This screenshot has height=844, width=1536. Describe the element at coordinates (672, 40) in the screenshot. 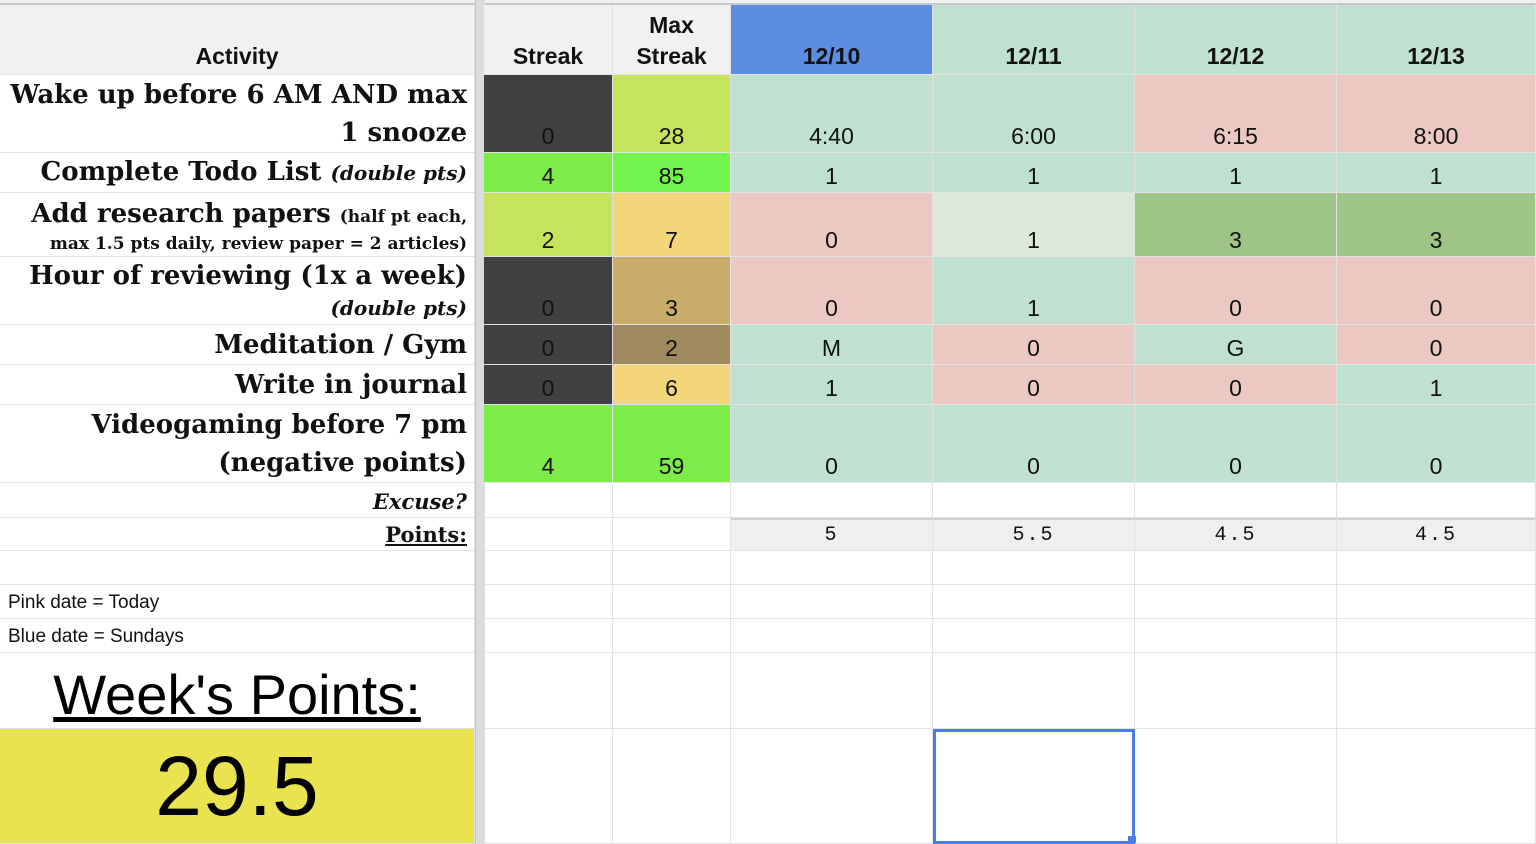

I see `header-max-streak: Max Streak` at that location.